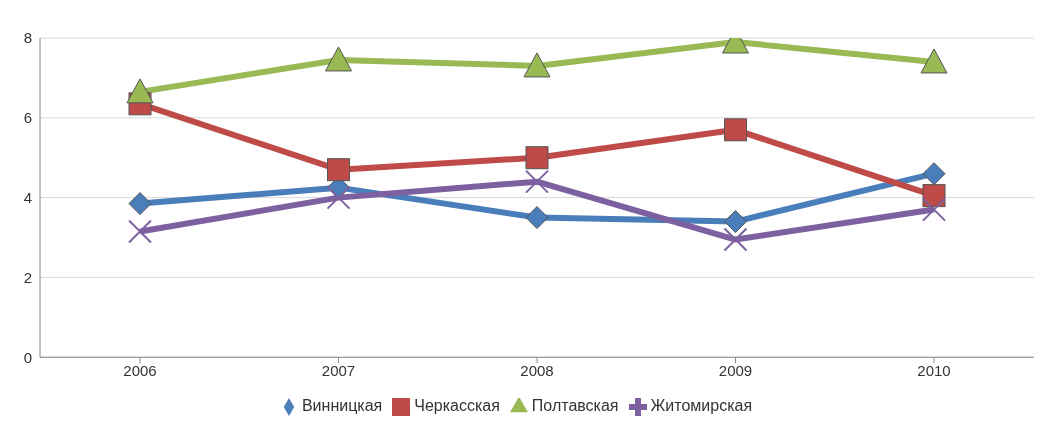 This screenshot has width=1044, height=434. What do you see at coordinates (27, 357) in the screenshot?
I see `y-tick-label: 0` at bounding box center [27, 357].